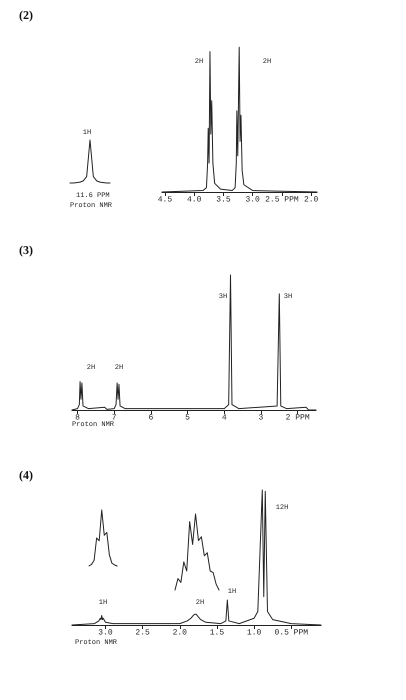 The image size is (406, 700). Describe the element at coordinates (26, 15) in the screenshot. I see `chart-title: (2)` at that location.